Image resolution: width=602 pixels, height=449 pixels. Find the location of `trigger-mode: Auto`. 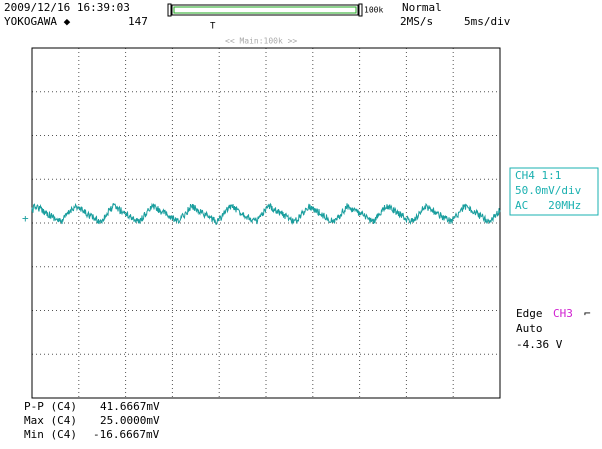

trigger-mode: Auto is located at coordinates (529, 328).